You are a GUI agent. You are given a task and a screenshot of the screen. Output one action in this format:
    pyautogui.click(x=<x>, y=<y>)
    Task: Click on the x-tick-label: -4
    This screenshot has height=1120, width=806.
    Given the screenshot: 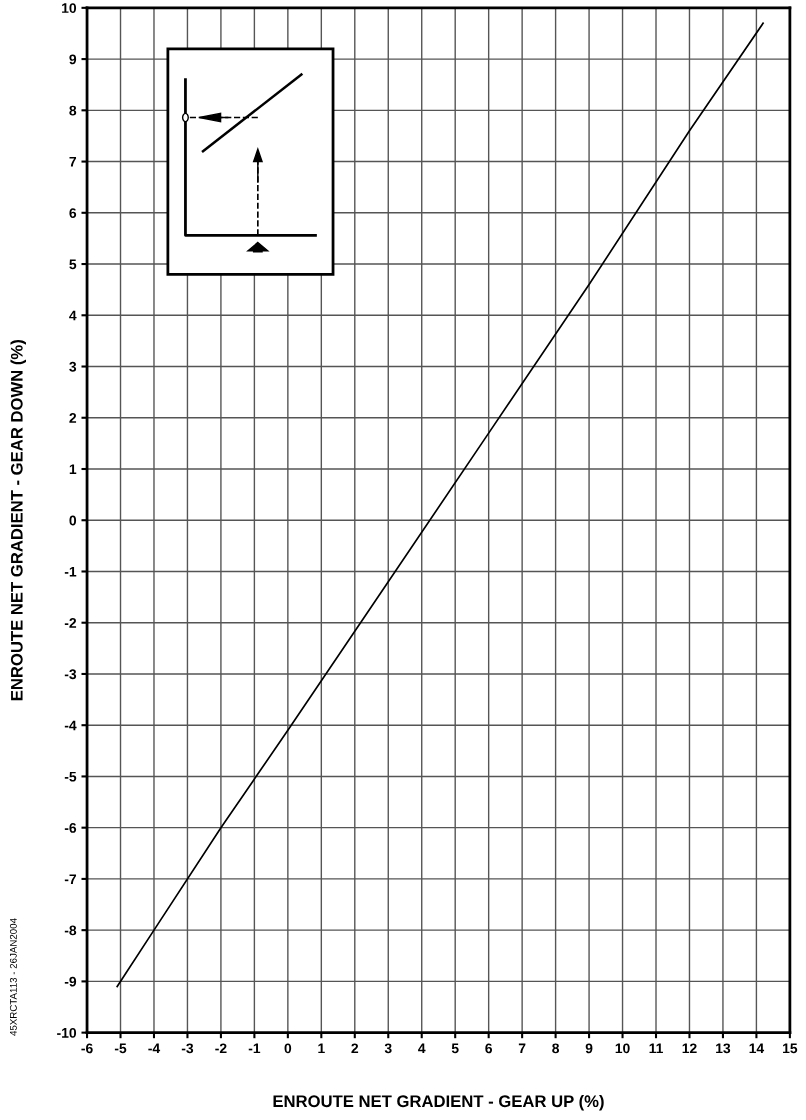 What is the action you would take?
    pyautogui.click(x=154, y=1048)
    